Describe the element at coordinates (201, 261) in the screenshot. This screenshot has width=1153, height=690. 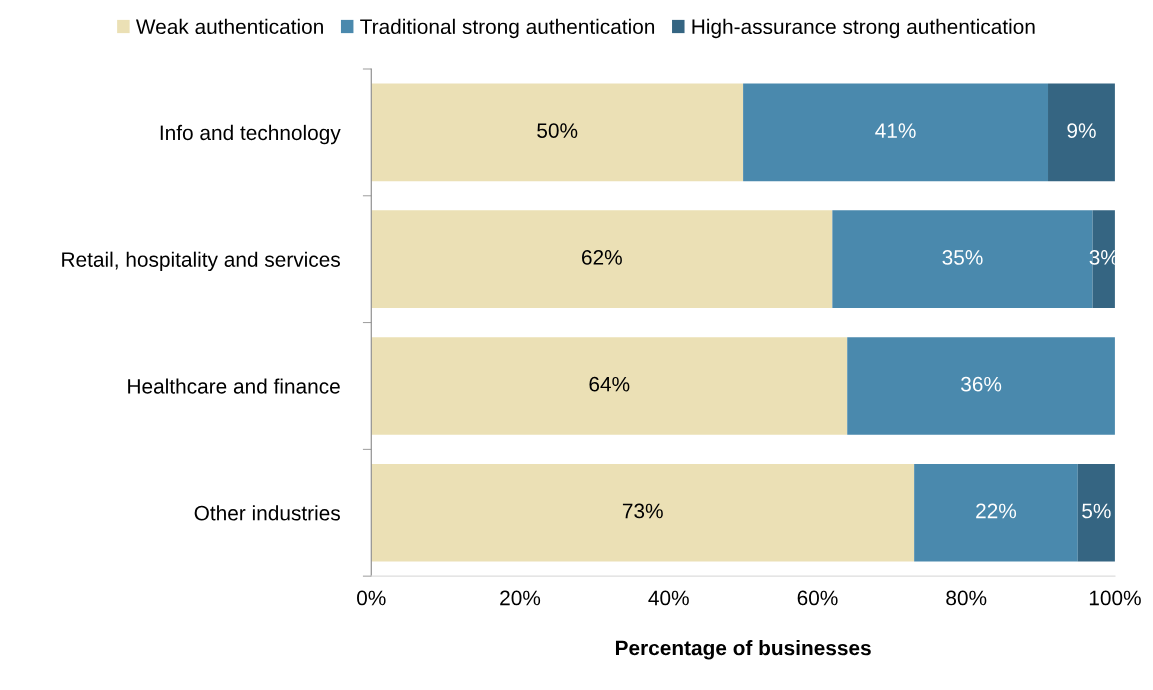
I see `y-tick-label: Retail, hospitality and services` at that location.